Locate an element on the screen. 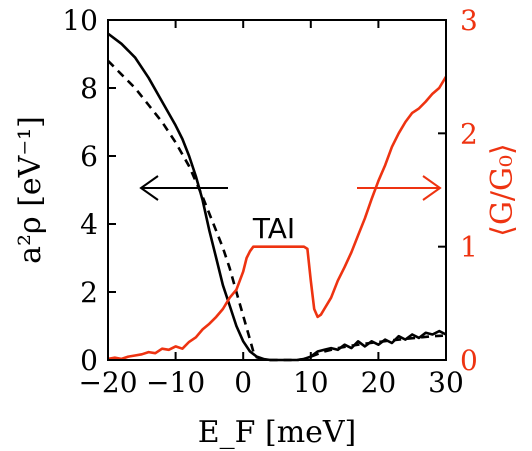  right-y-tick-label: 0 is located at coordinates (469, 360).